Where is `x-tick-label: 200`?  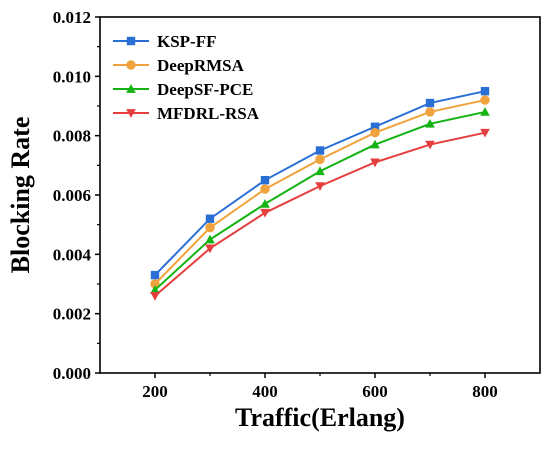 x-tick-label: 200 is located at coordinates (155, 391).